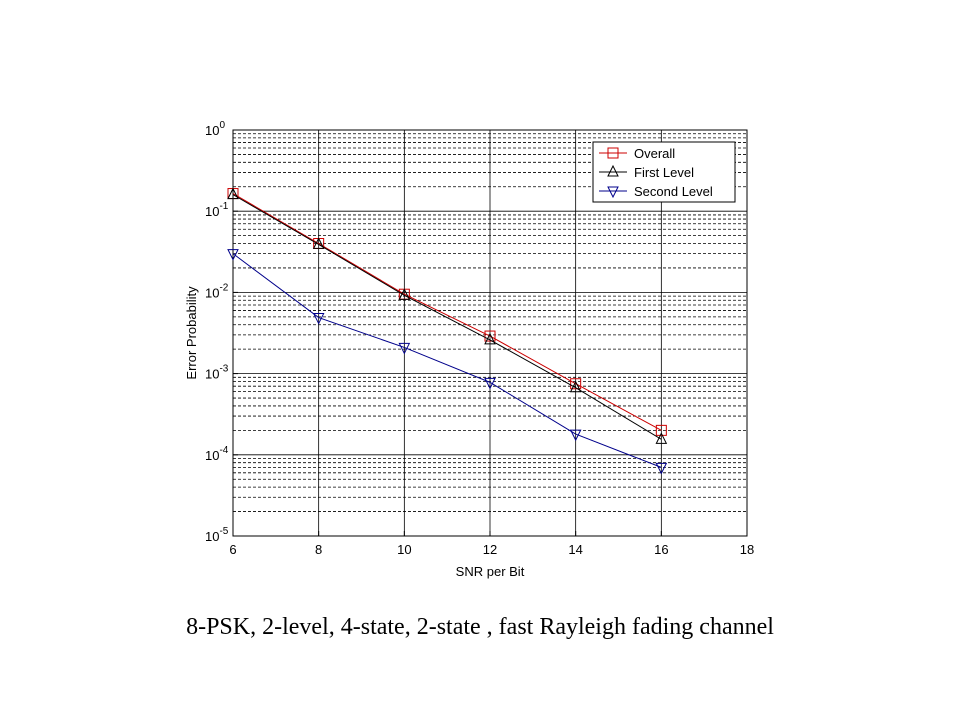 This screenshot has height=720, width=960. Describe the element at coordinates (673, 191) in the screenshot. I see `legend-label-second-level: Second Level` at that location.